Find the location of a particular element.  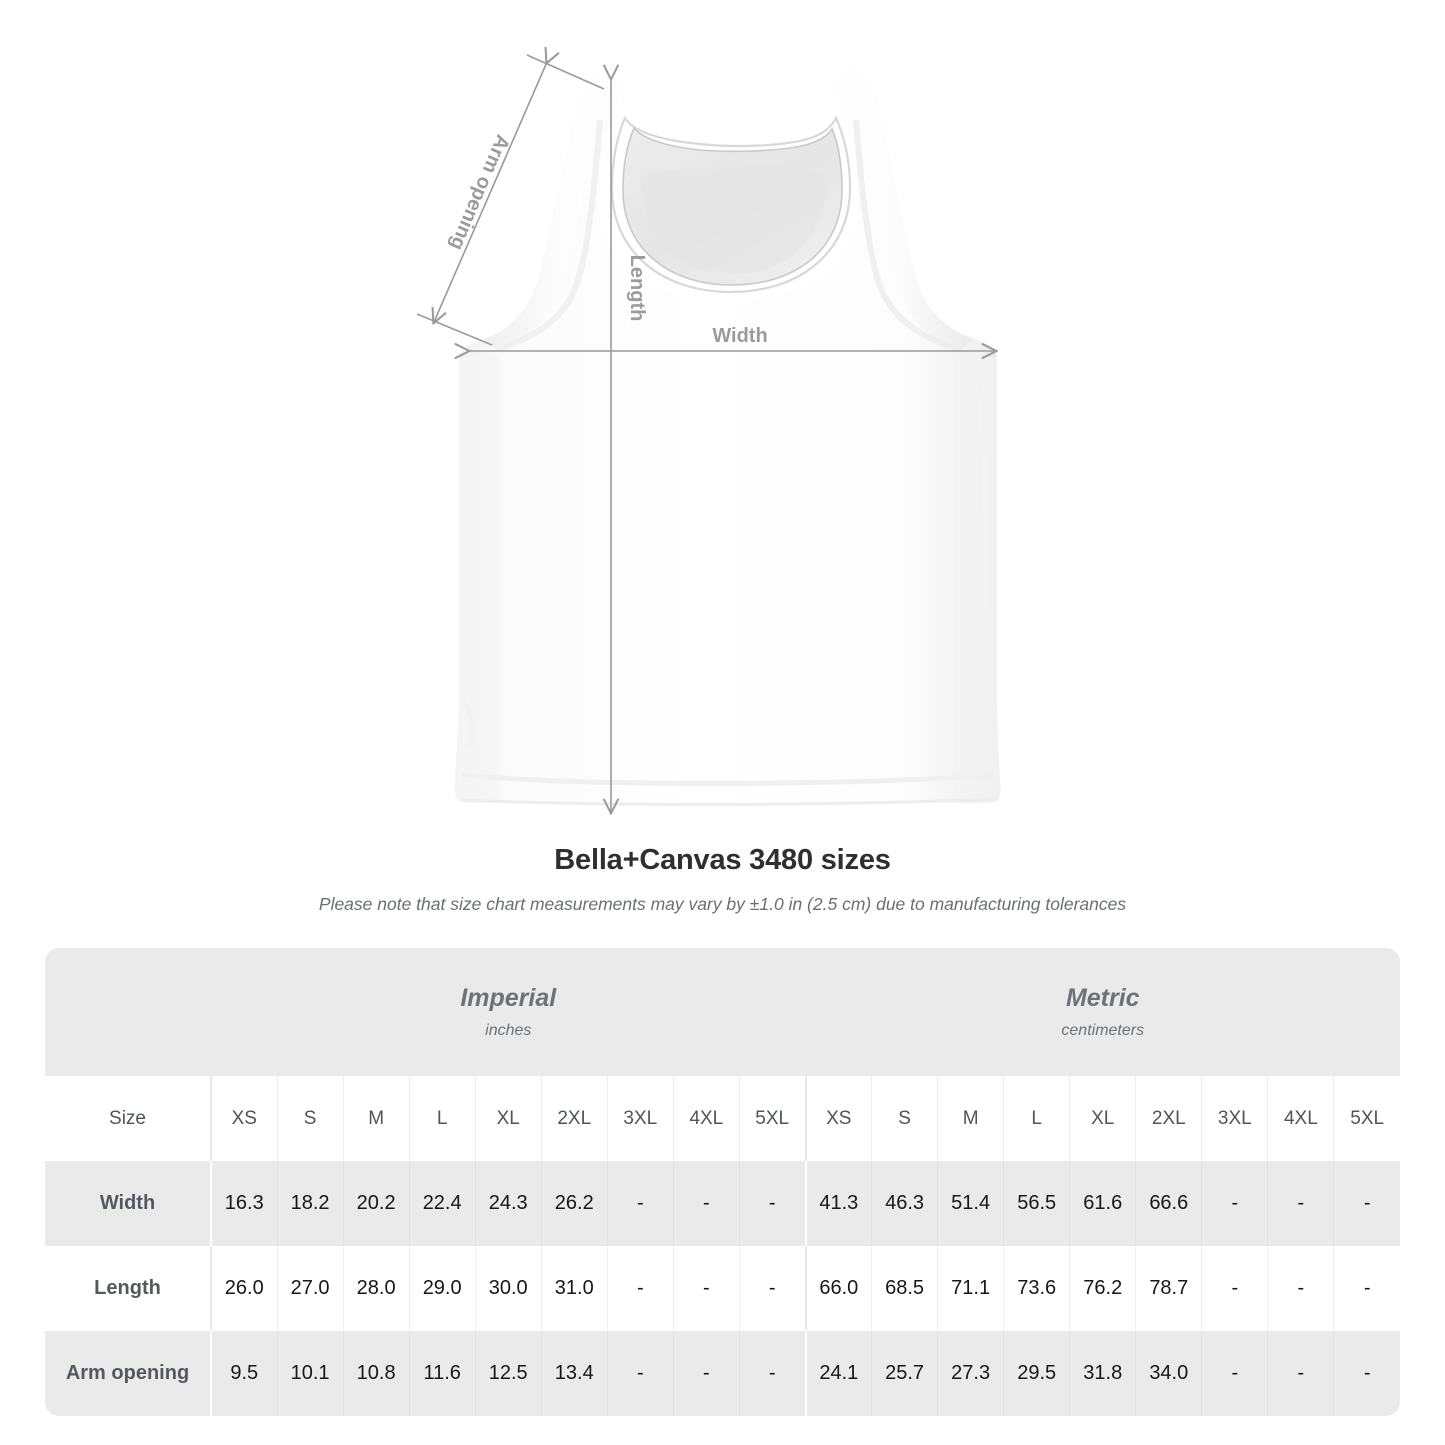

garment-strap-left is located at coordinates (551, 208).